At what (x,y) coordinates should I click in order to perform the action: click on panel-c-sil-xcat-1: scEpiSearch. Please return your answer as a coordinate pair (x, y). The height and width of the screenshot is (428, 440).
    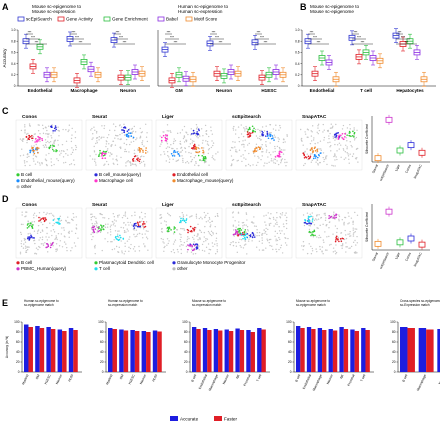
    Looking at the image, I should click on (384, 173).